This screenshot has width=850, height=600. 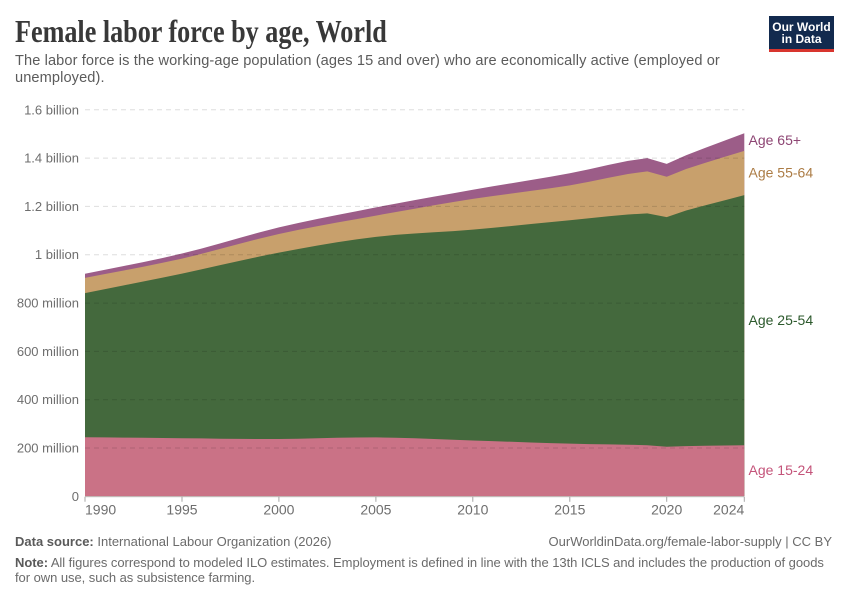 What do you see at coordinates (666, 510) in the screenshot?
I see `svg-text: 2020` at bounding box center [666, 510].